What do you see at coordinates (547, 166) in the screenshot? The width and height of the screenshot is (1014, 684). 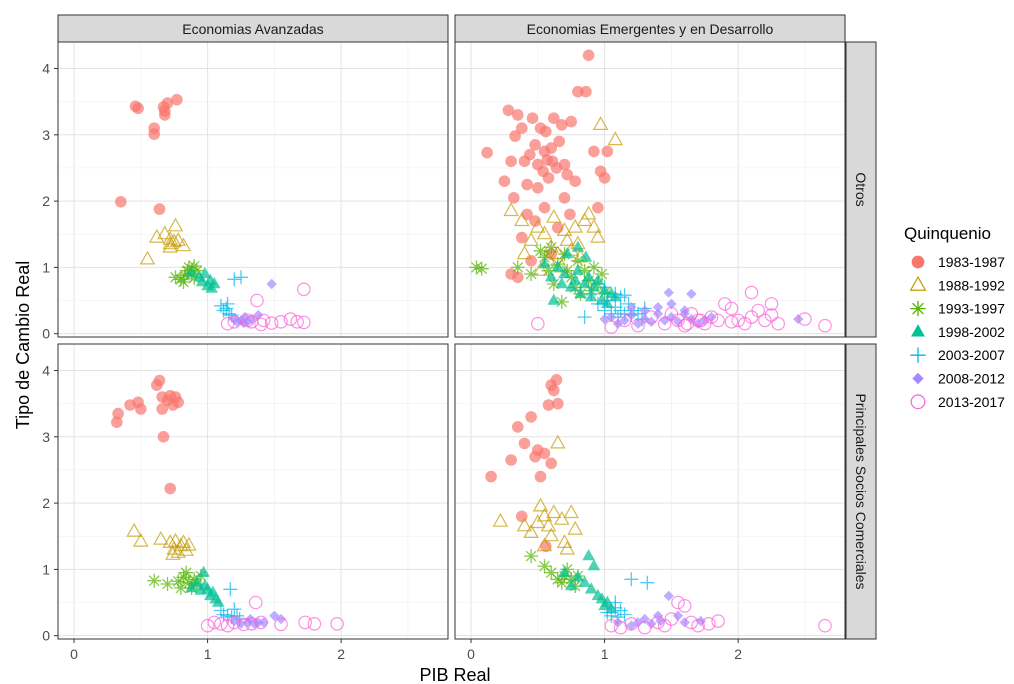 I see `series-1983-1987-economias-emergentes-y-en-desarrollo-otros` at bounding box center [547, 166].